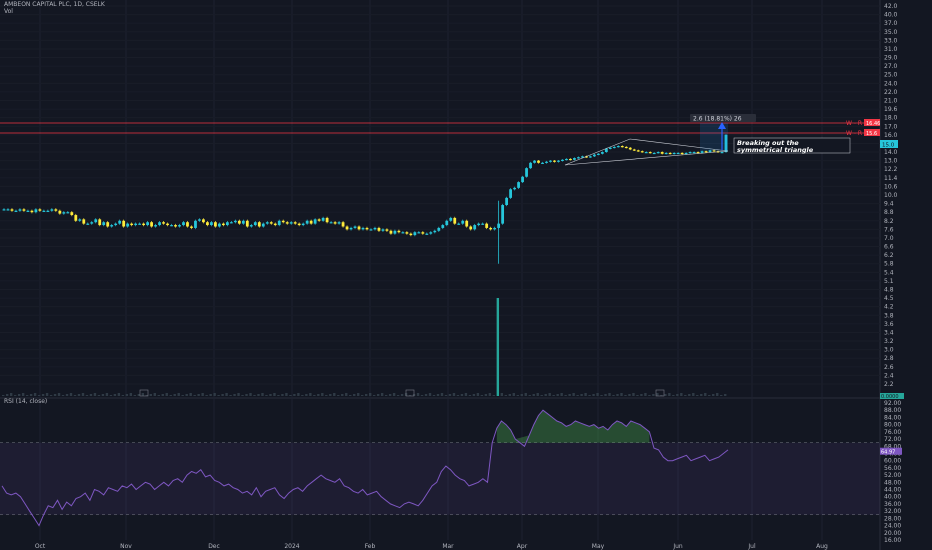  Describe the element at coordinates (889, 247) in the screenshot. I see `price-axis-label: 6.6` at that location.